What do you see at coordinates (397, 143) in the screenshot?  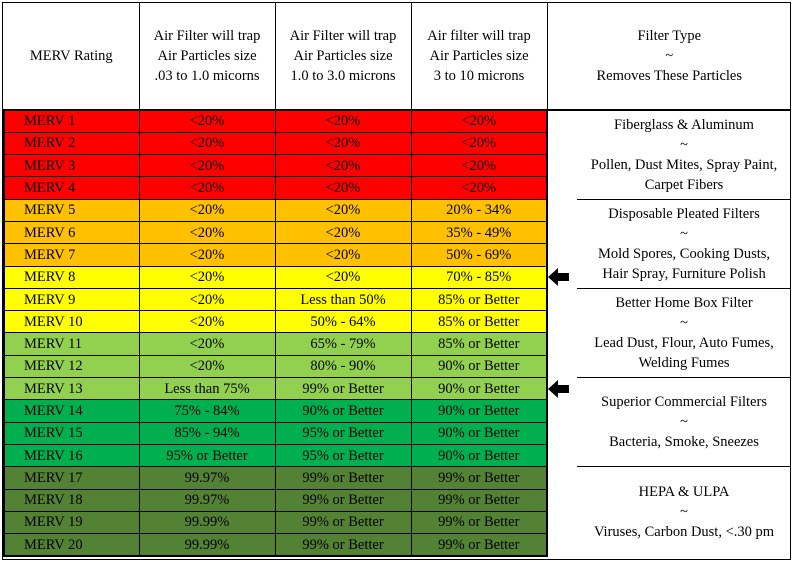 I see `table-row: MERV 2 <20% <20% <20%` at bounding box center [397, 143].